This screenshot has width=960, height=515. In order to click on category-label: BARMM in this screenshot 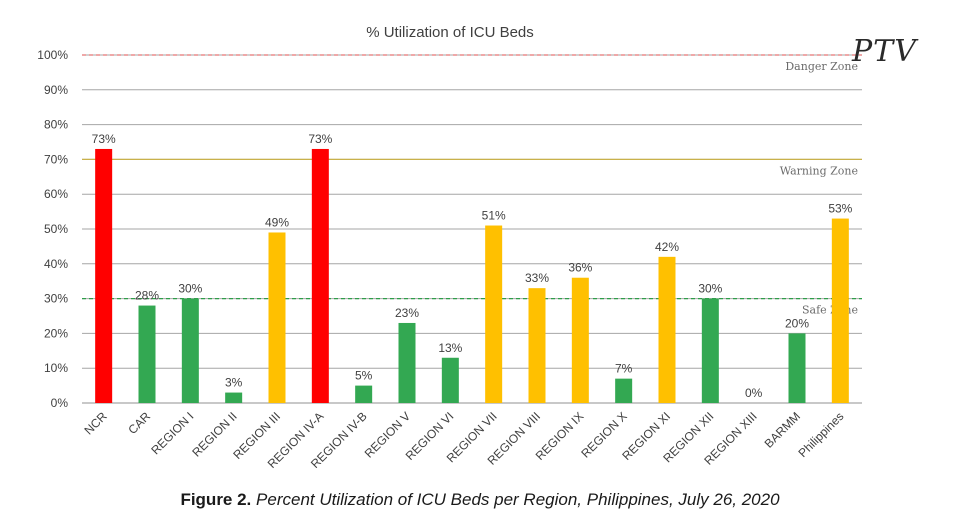, I will do `click(782, 429)`.